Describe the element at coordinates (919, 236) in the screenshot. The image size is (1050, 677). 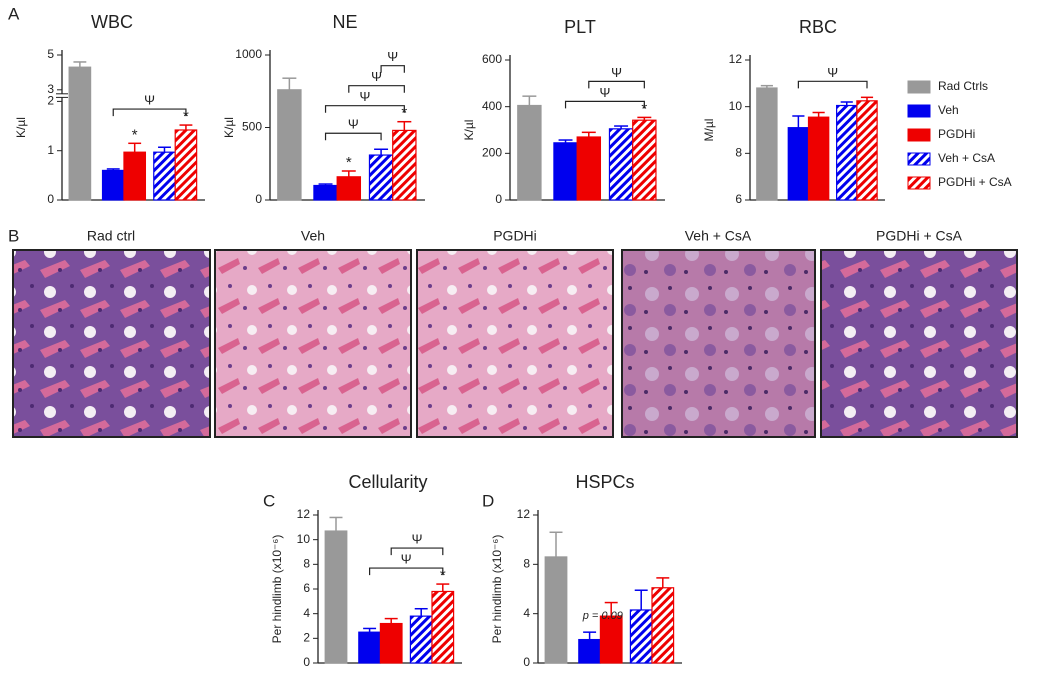
I see `histology-label: PGDHi + CsA` at that location.